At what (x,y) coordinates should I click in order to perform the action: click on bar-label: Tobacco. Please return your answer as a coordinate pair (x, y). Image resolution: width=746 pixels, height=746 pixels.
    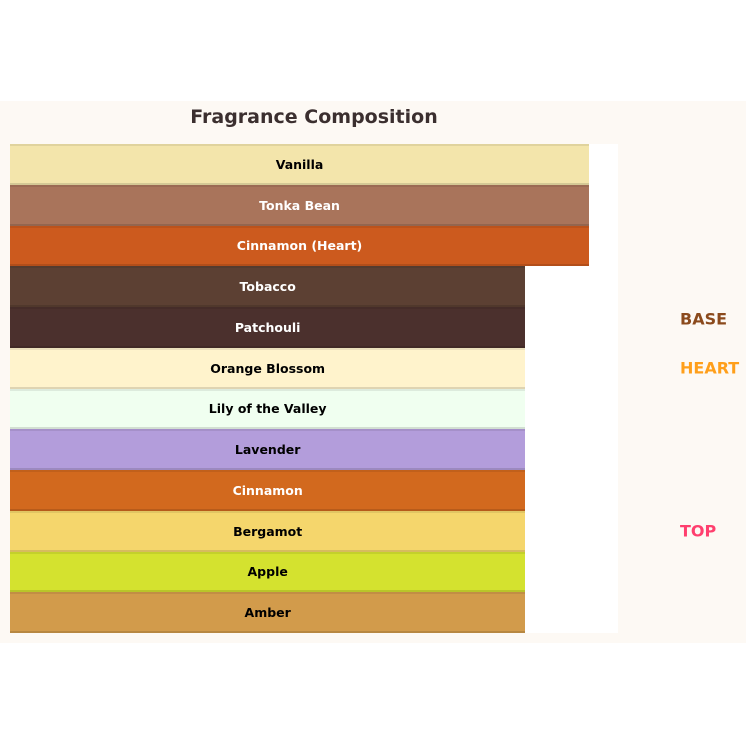
    Looking at the image, I should click on (267, 287).